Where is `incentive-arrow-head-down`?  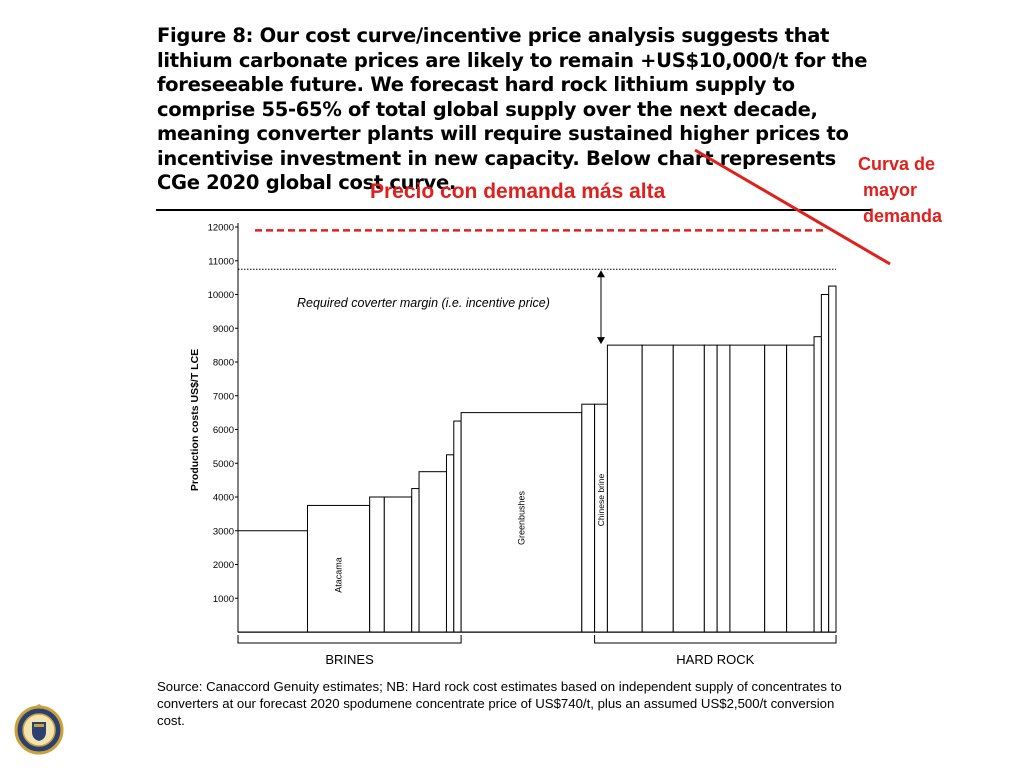 incentive-arrow-head-down is located at coordinates (601, 341).